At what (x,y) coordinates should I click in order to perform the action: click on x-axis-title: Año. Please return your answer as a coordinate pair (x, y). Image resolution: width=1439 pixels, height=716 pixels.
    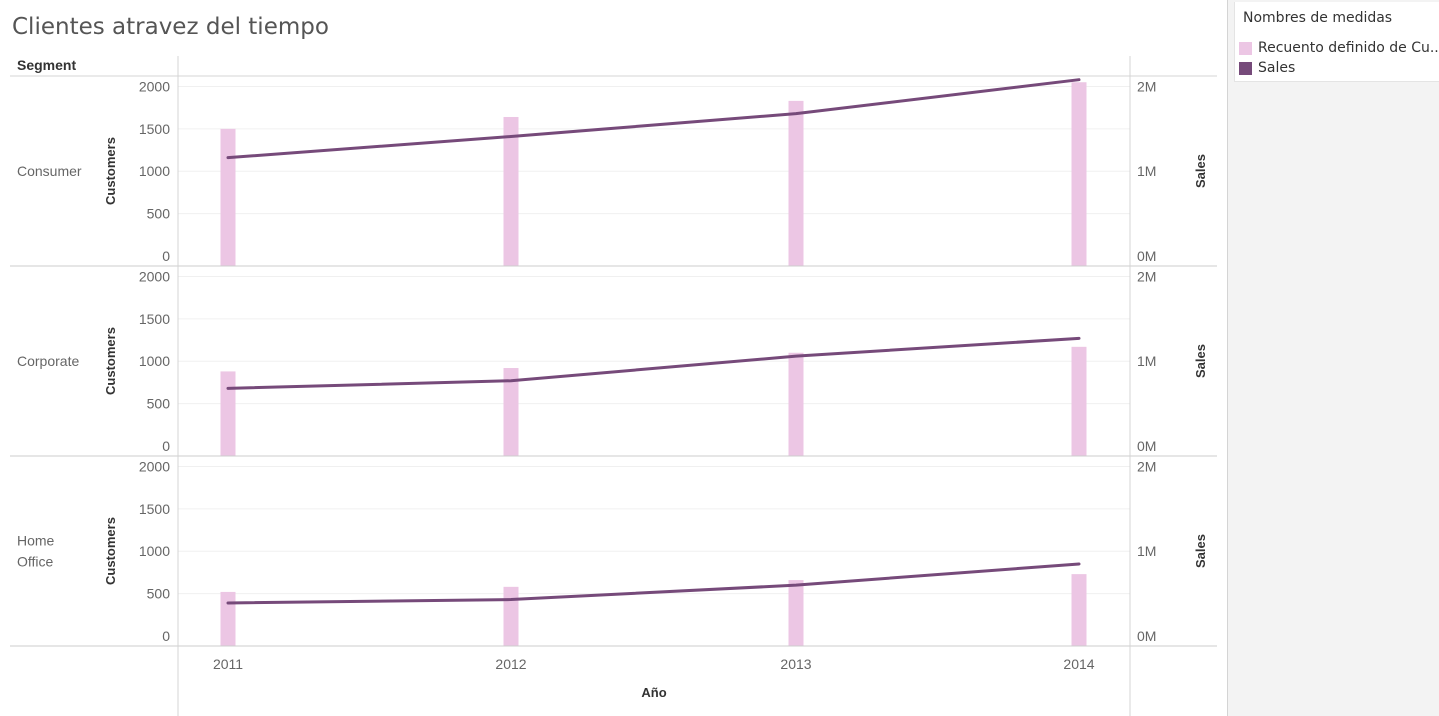
    Looking at the image, I should click on (653, 692).